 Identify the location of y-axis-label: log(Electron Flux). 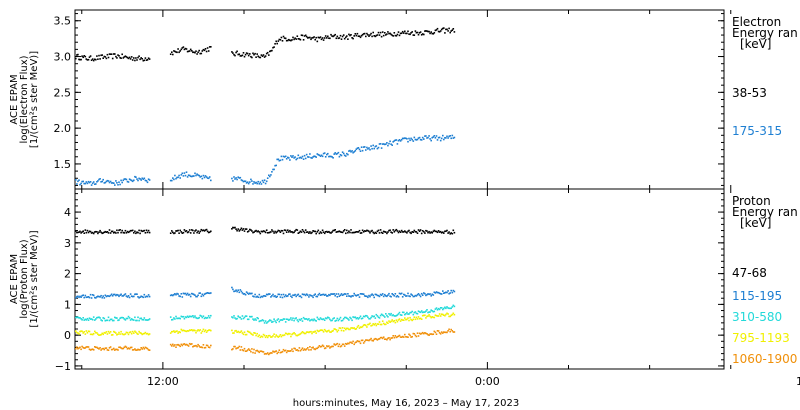
(24, 99).